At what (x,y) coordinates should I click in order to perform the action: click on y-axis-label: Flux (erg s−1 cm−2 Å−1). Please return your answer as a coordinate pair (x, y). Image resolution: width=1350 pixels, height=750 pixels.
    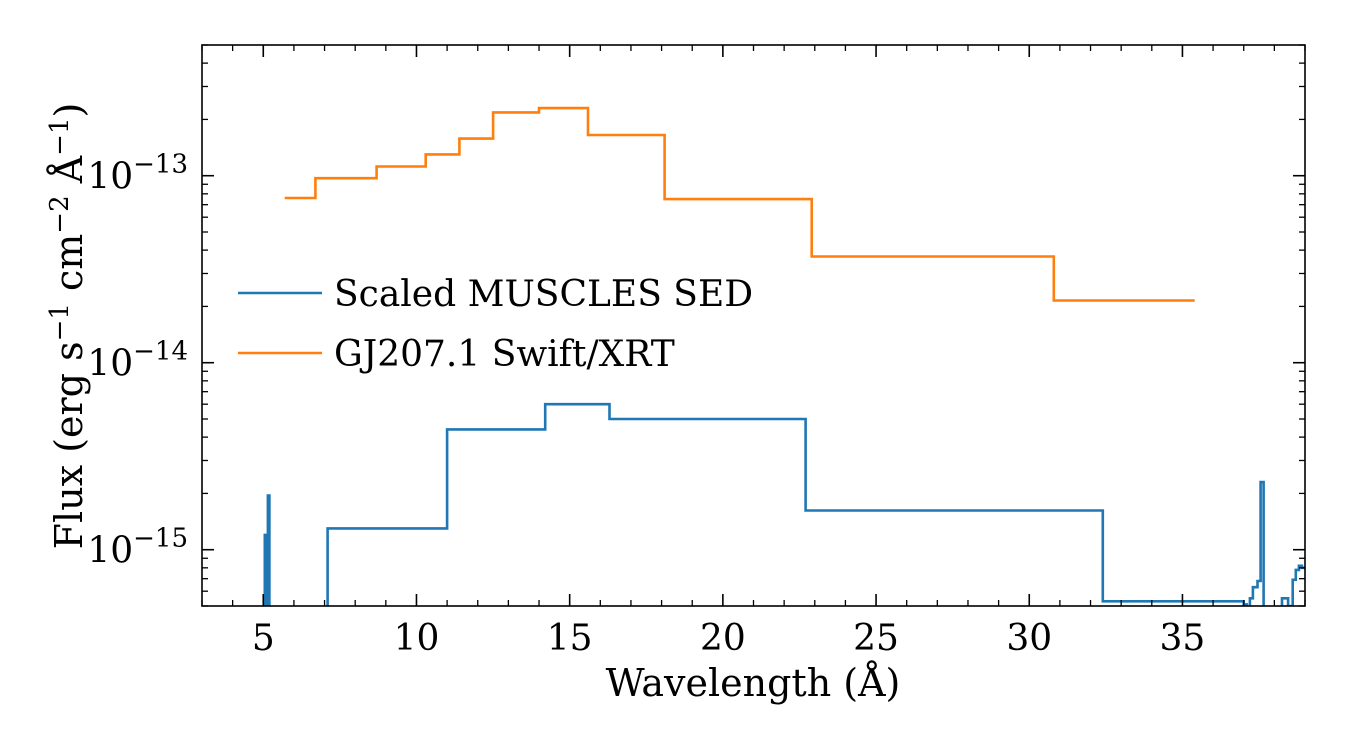
    Looking at the image, I should click on (68, 326).